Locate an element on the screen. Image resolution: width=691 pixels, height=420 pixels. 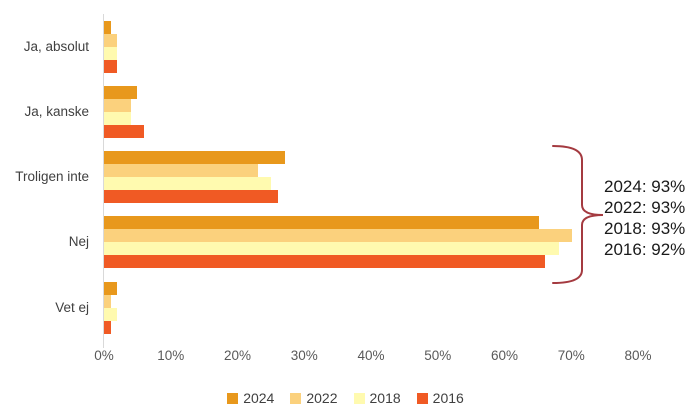
bar-troligen-inte-2016 is located at coordinates (191, 196).